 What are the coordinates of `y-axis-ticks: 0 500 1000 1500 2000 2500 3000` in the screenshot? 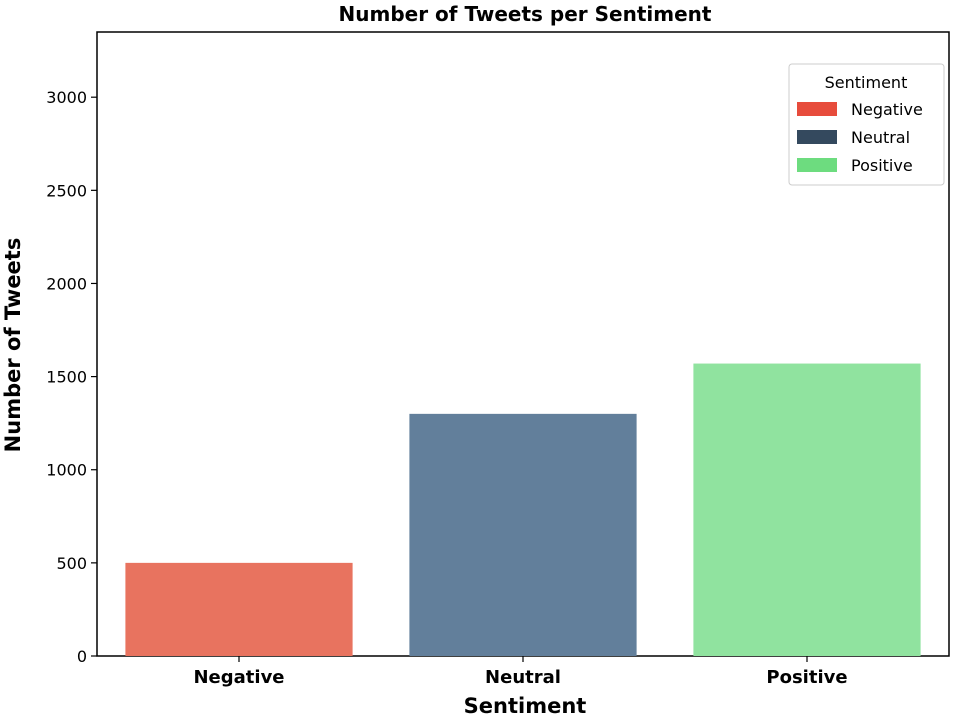 It's located at (71, 377).